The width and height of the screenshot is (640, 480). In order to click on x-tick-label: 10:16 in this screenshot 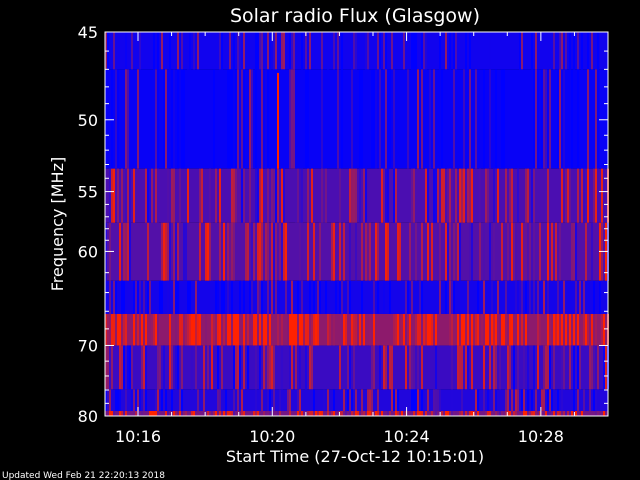, I will do `click(138, 436)`.